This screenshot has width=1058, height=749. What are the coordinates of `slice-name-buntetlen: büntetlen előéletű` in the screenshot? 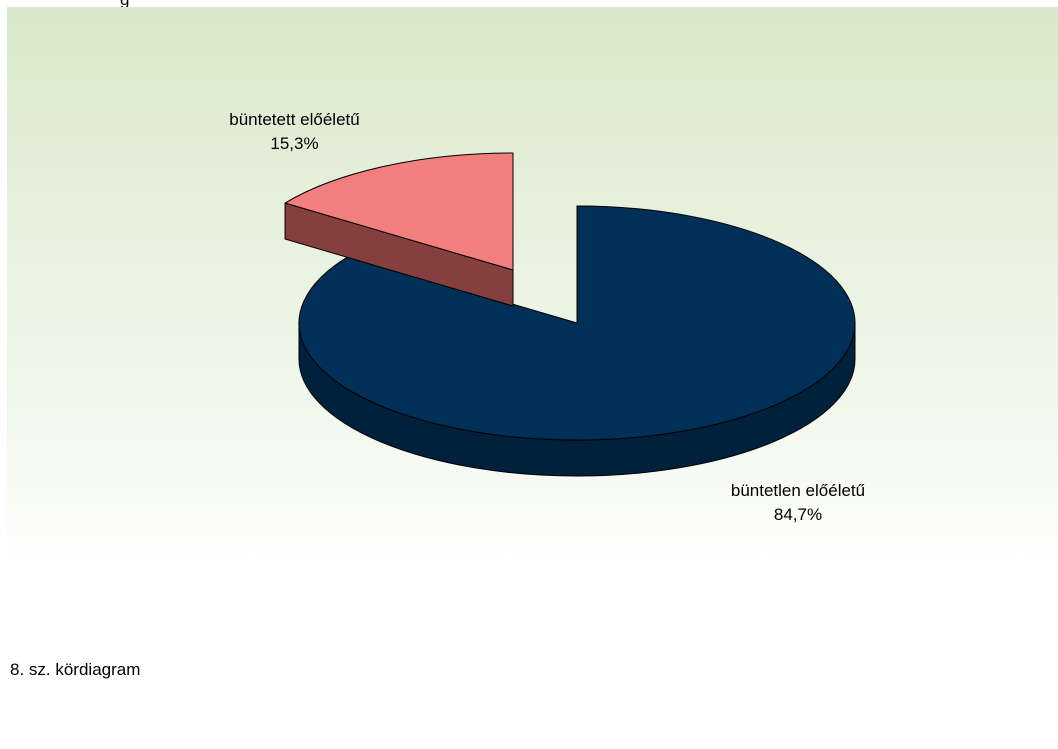 It's located at (798, 490).